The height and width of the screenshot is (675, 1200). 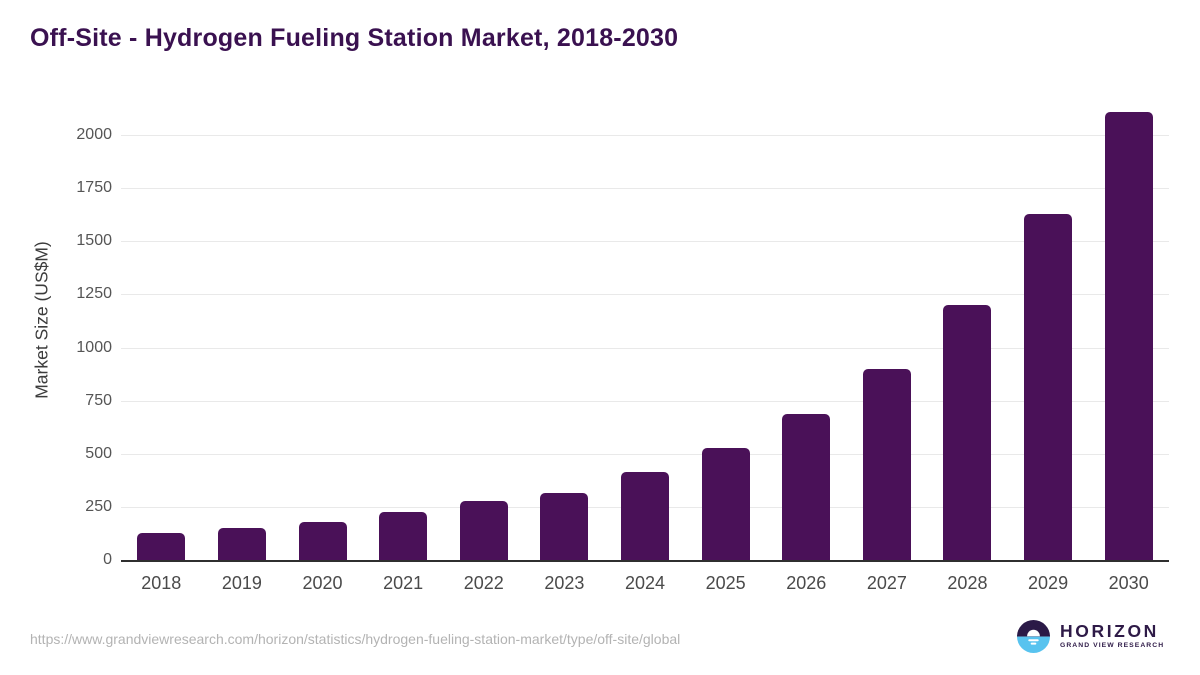 What do you see at coordinates (967, 432) in the screenshot?
I see `bar-2028` at bounding box center [967, 432].